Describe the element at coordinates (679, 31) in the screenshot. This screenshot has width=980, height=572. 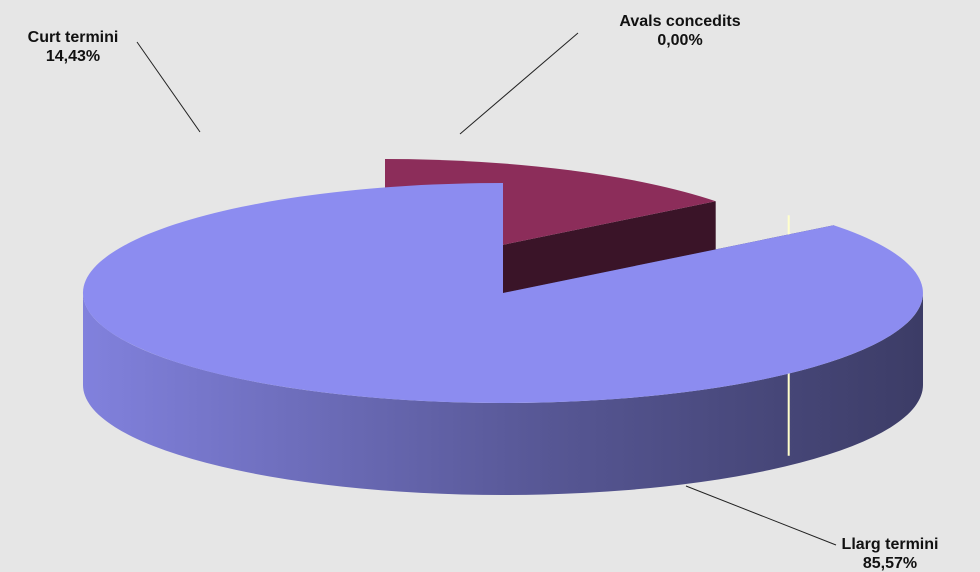
I see `data-label-avals-concedits: Avals concedits 0,00%` at that location.